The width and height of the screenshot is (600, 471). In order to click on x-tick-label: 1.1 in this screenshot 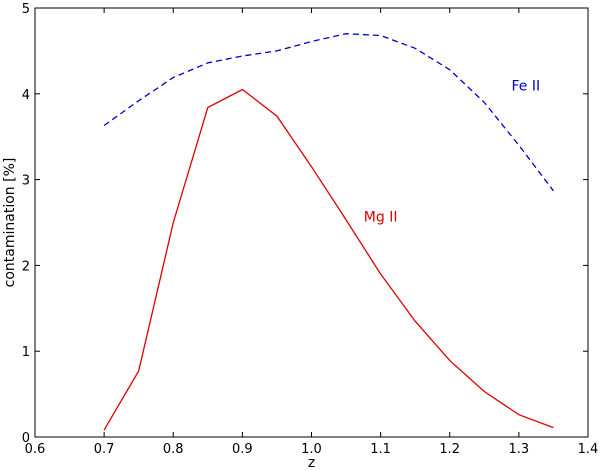, I will do `click(380, 449)`.